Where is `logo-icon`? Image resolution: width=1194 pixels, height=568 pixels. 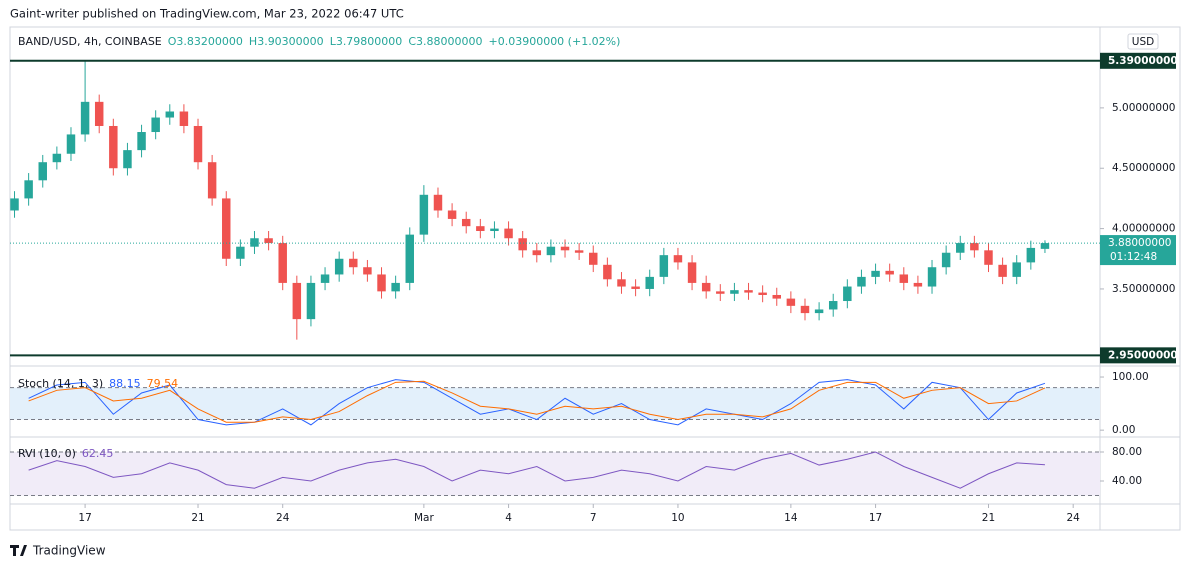 logo-icon is located at coordinates (18, 550).